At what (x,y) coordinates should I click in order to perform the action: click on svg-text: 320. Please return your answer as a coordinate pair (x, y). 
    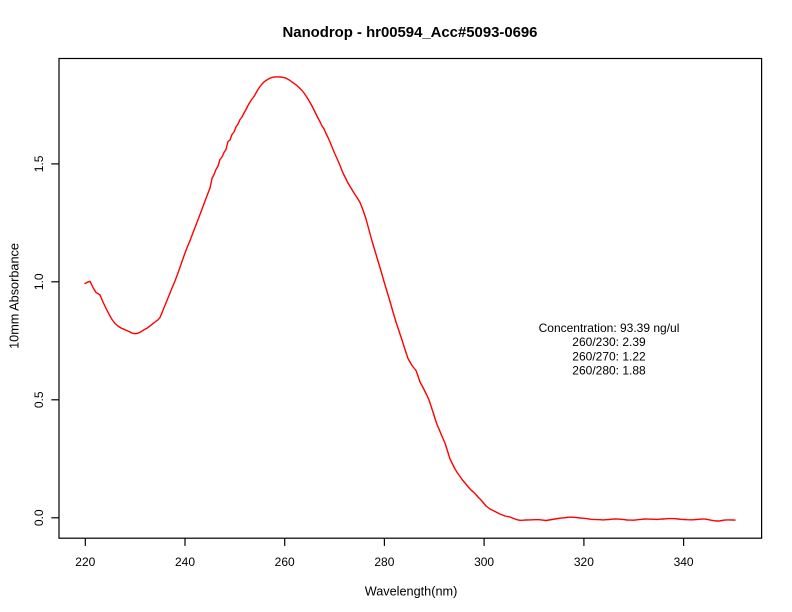
    Looking at the image, I should click on (584, 562).